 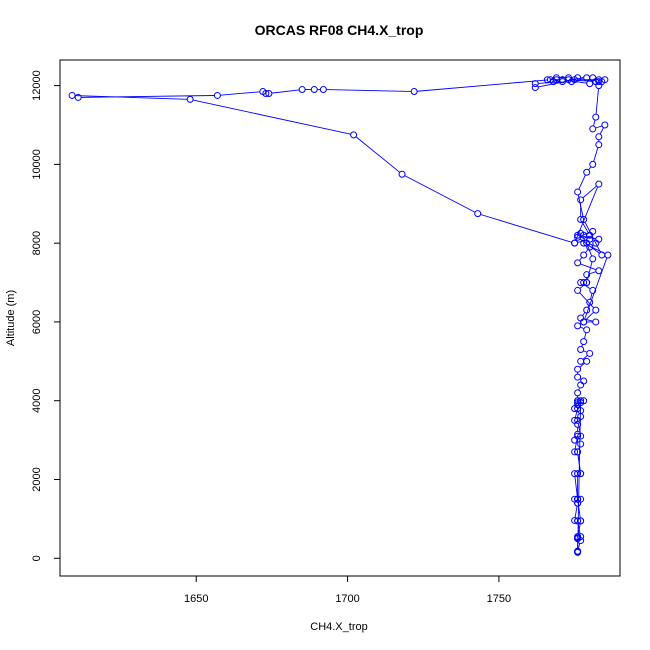 I want to click on y-tick-label: 4000, so click(x=37, y=400).